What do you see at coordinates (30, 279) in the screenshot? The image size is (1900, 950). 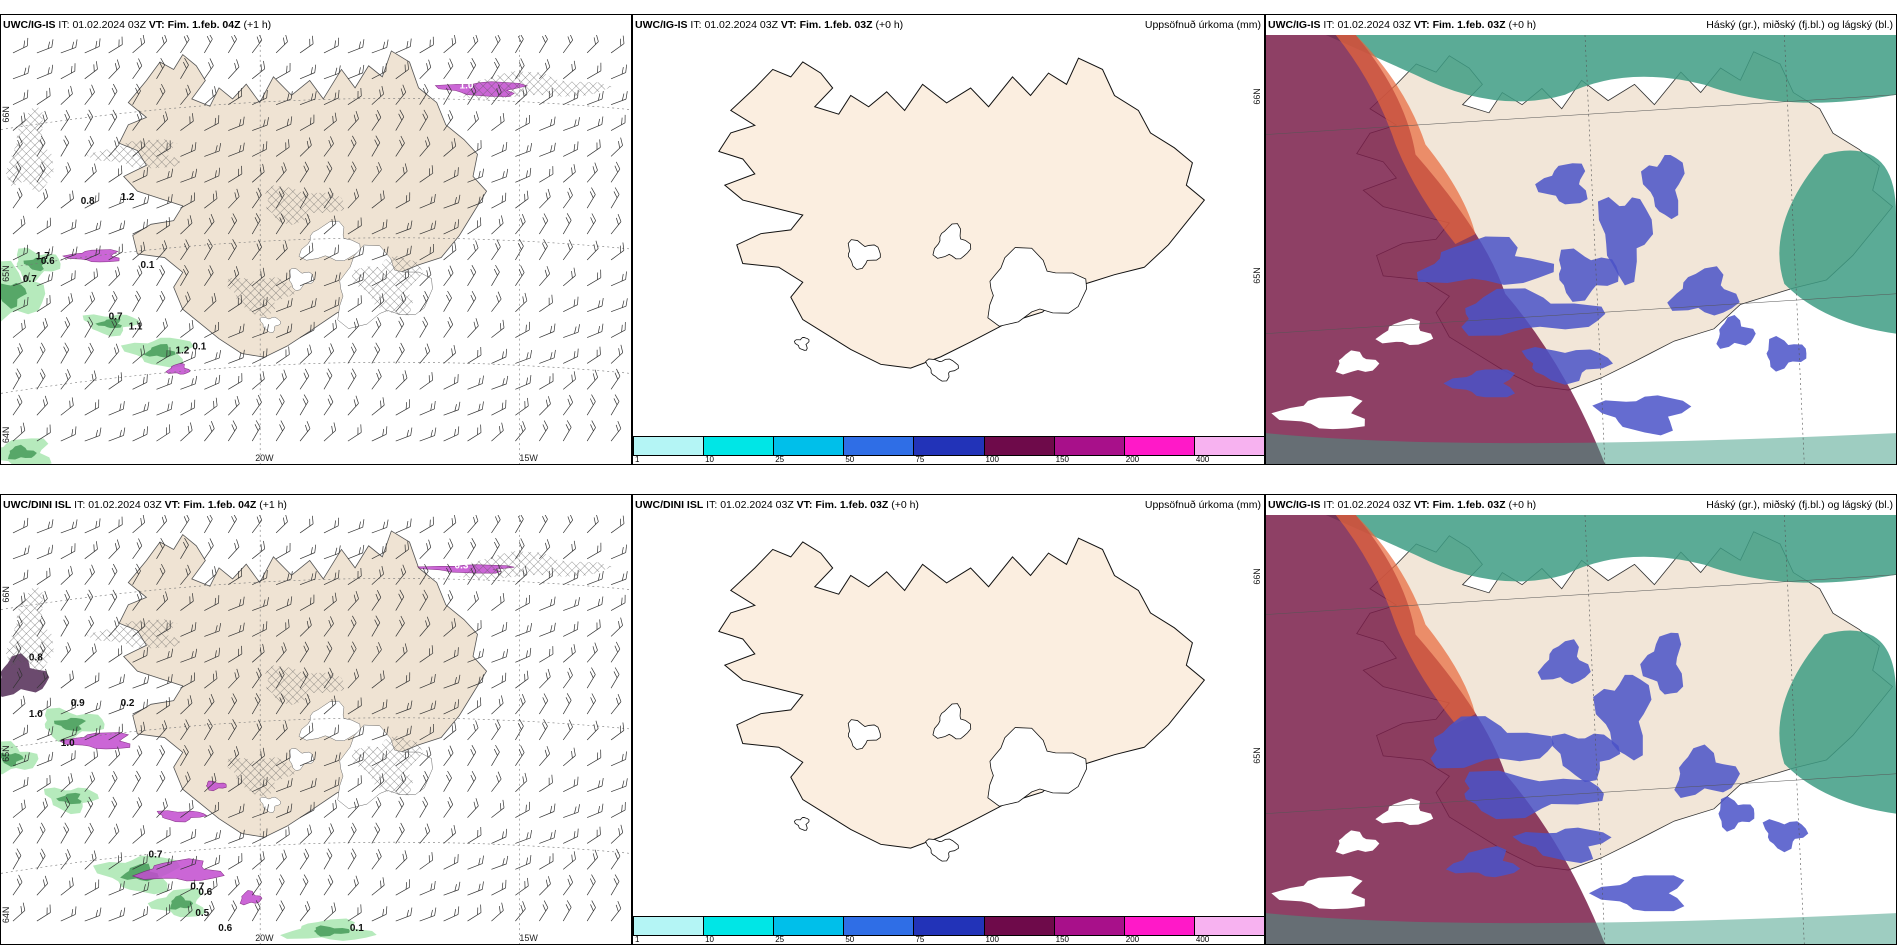 I see `precip-value-label: 0.7` at bounding box center [30, 279].